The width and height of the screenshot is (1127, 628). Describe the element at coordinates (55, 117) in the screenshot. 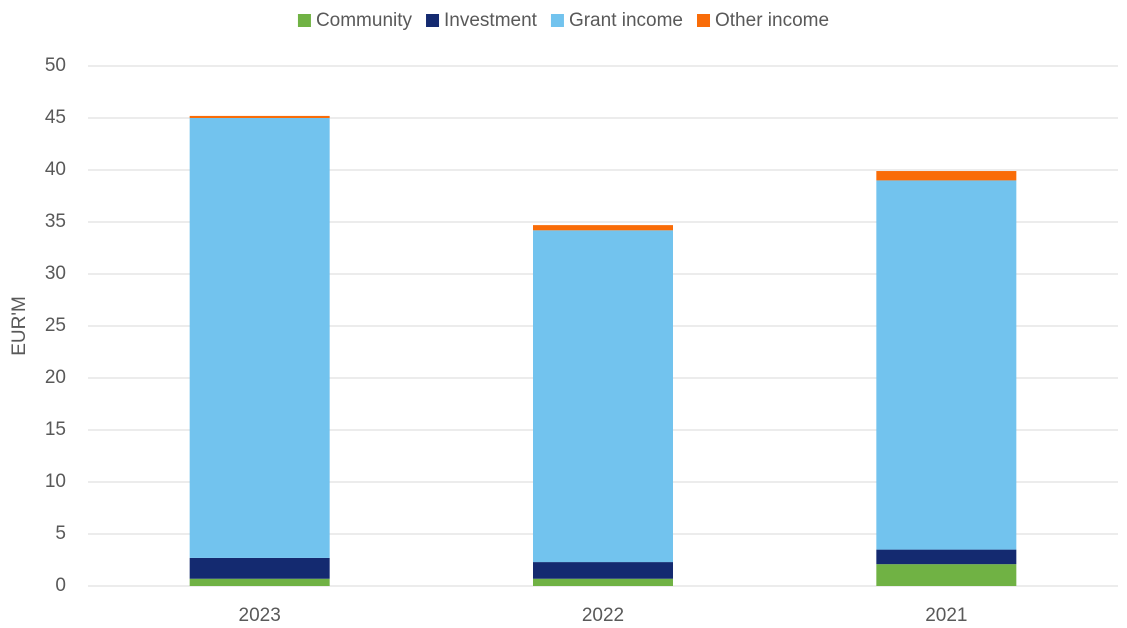

I see `y-tick-label: 45` at that location.